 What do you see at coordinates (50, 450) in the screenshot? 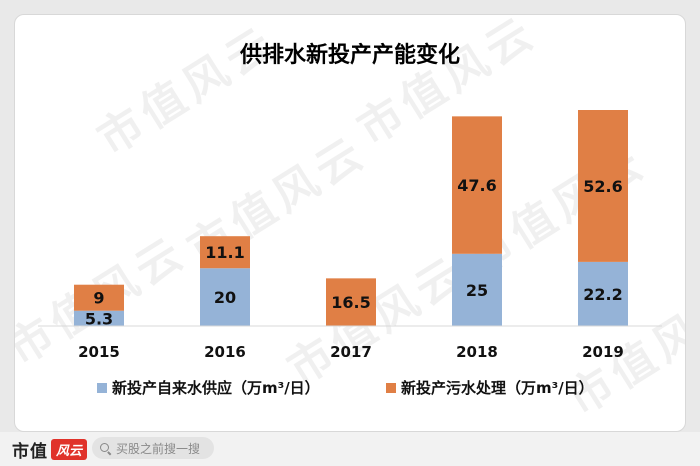
I see `brand-logo: 市值 风云` at bounding box center [50, 450].